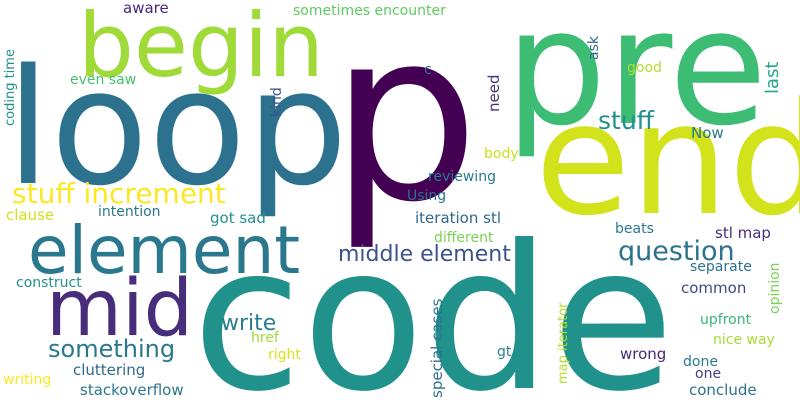  Describe the element at coordinates (714, 288) in the screenshot. I see `word-common: common` at that location.